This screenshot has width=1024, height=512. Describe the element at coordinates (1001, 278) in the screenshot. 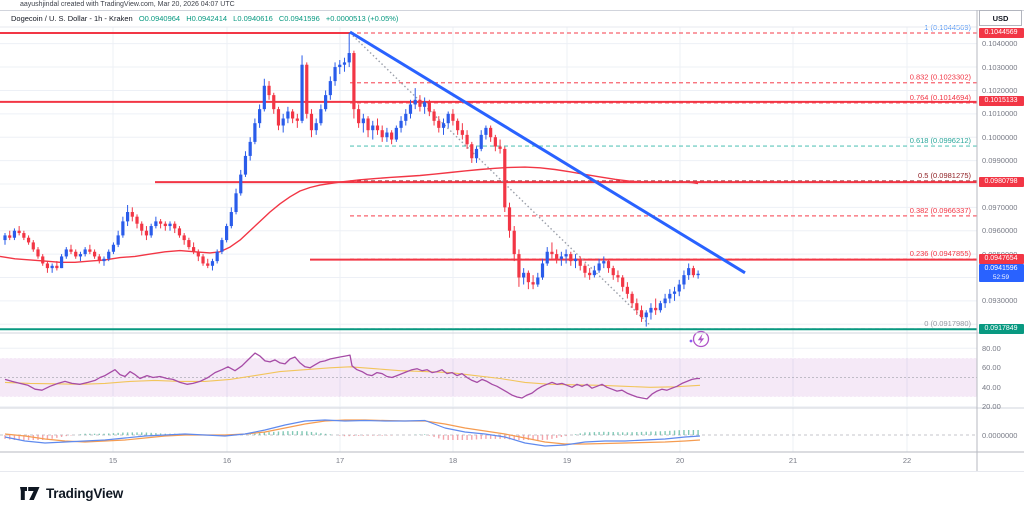

I see `countdown-timer: 52:59` at that location.